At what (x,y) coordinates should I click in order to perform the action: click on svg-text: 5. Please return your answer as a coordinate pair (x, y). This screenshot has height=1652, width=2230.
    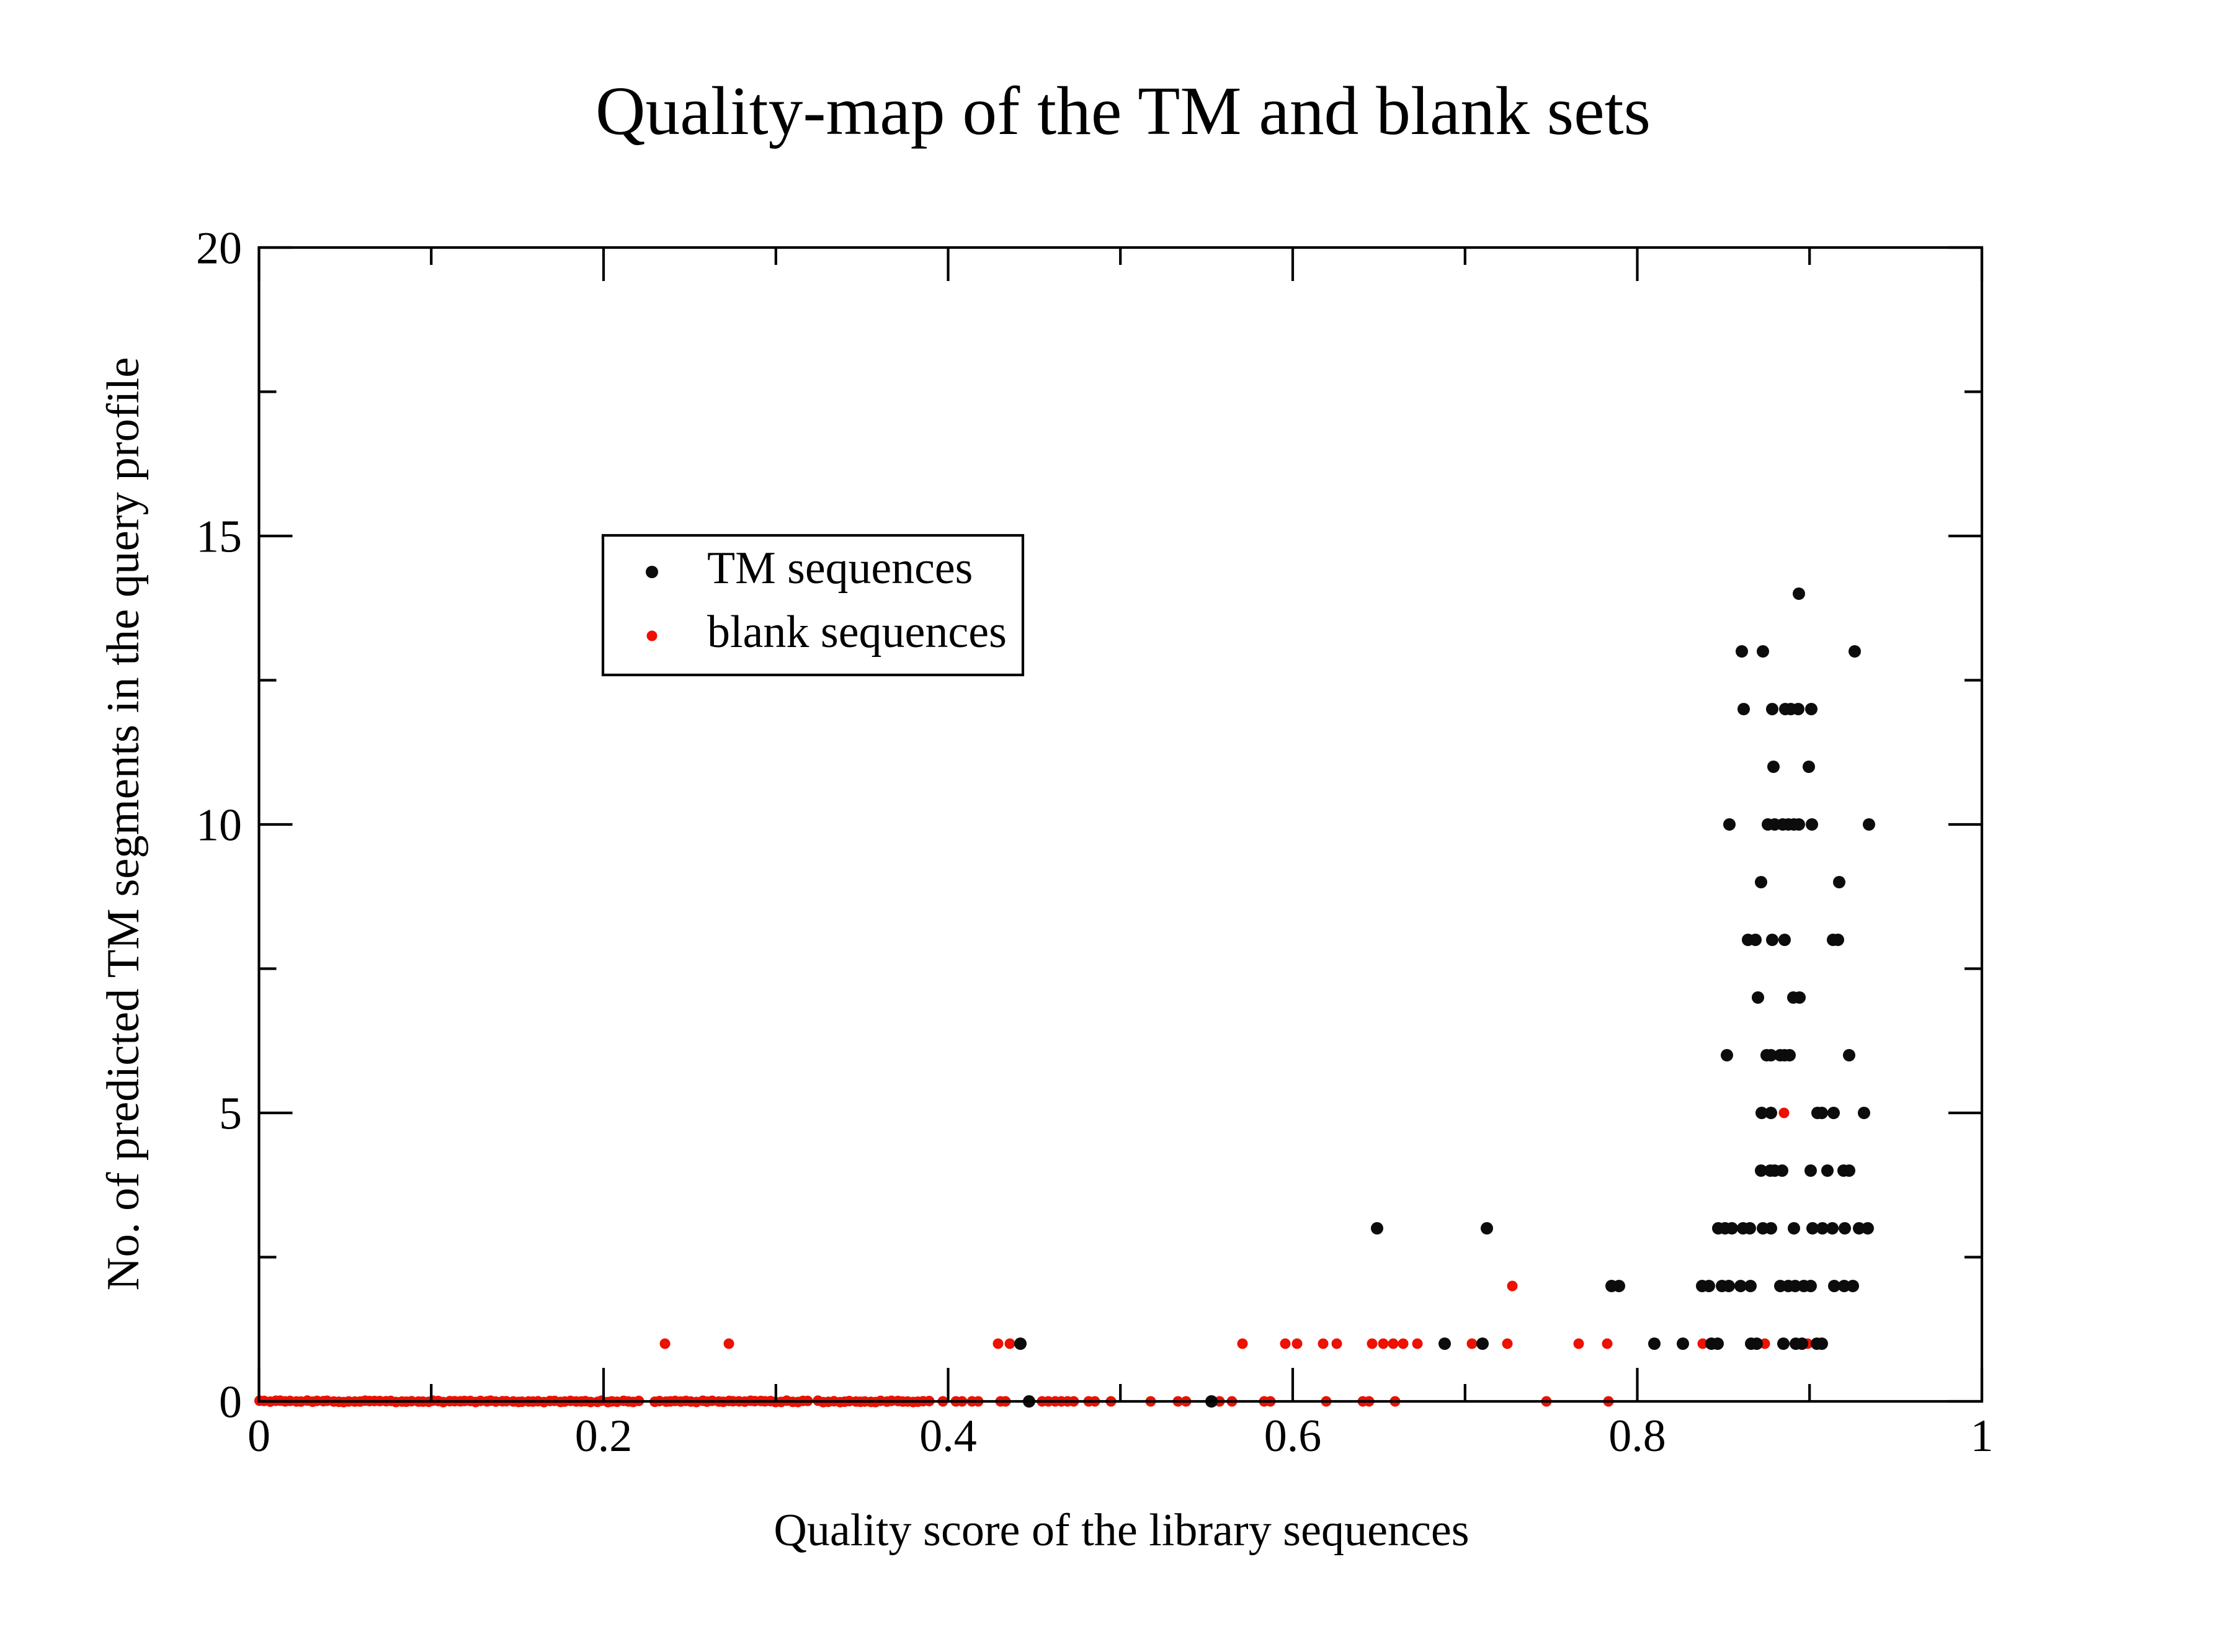
    Looking at the image, I should click on (230, 1114).